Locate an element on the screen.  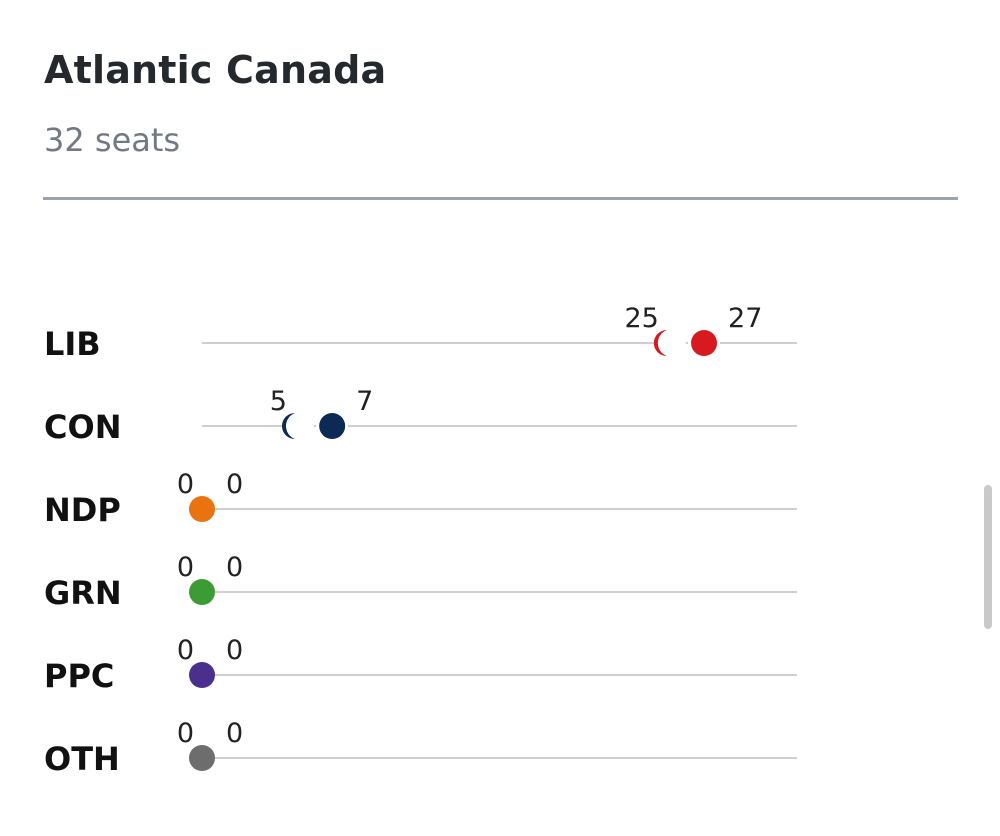
party-label-ppc: PPC is located at coordinates (79, 676).